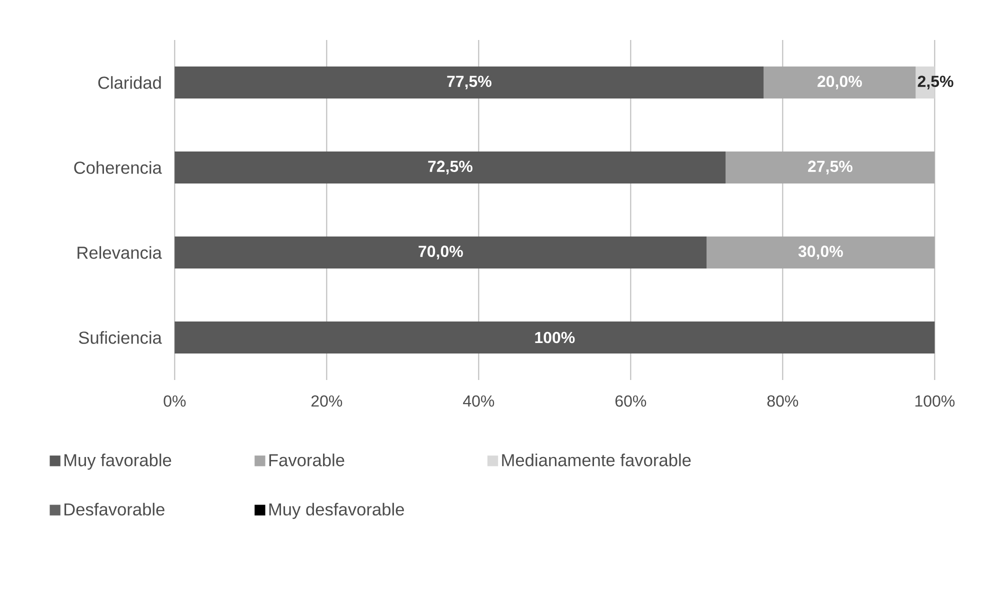 The height and width of the screenshot is (594, 985). What do you see at coordinates (478, 401) in the screenshot?
I see `x-tick-label: 40%` at bounding box center [478, 401].